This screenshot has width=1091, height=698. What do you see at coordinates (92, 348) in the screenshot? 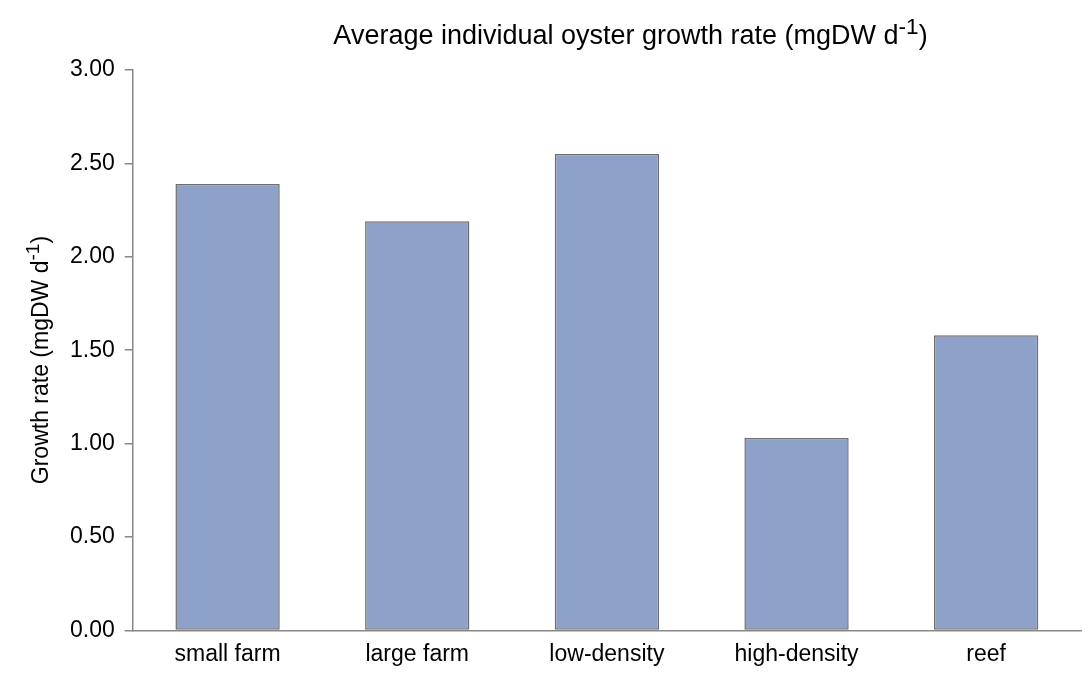
I see `y-tick-label: 1.50` at bounding box center [92, 348].